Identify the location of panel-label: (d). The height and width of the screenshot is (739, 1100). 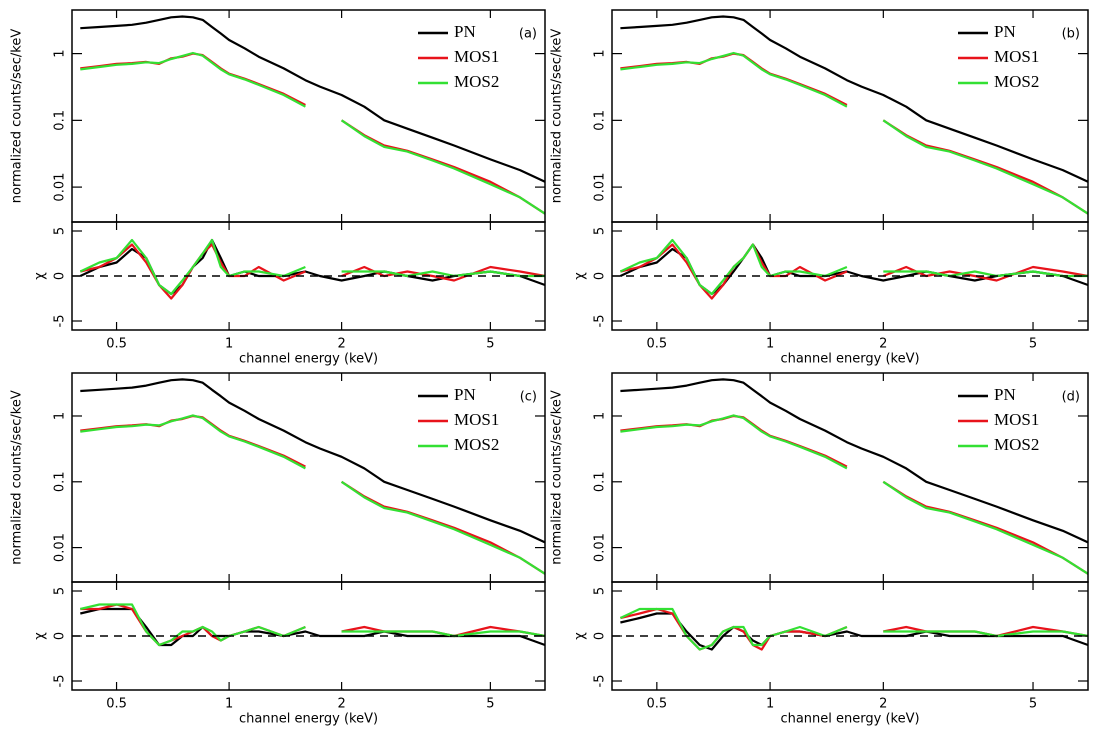
(1071, 397).